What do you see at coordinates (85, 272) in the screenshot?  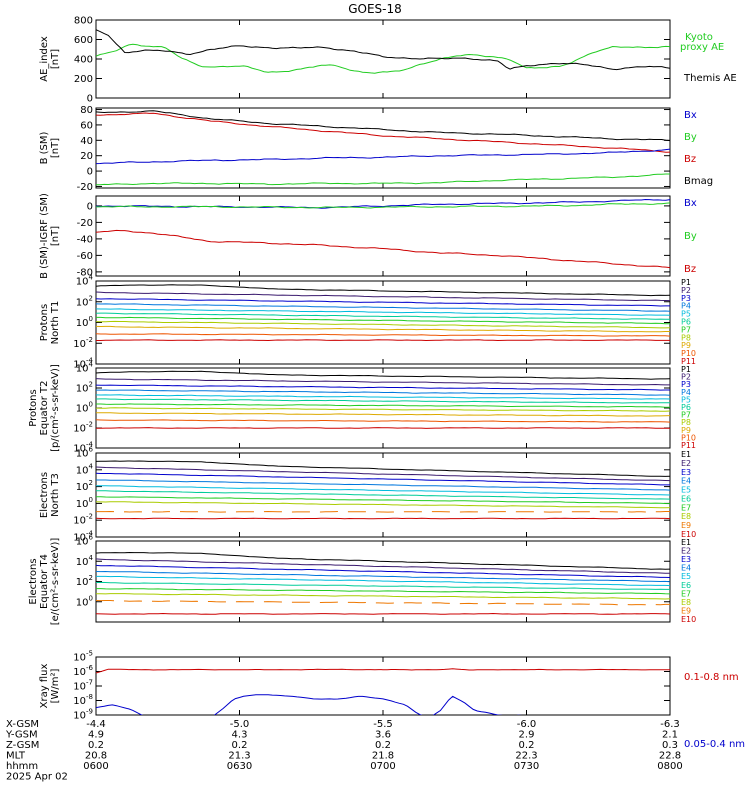 I see `y-tick-label: -80` at bounding box center [85, 272].